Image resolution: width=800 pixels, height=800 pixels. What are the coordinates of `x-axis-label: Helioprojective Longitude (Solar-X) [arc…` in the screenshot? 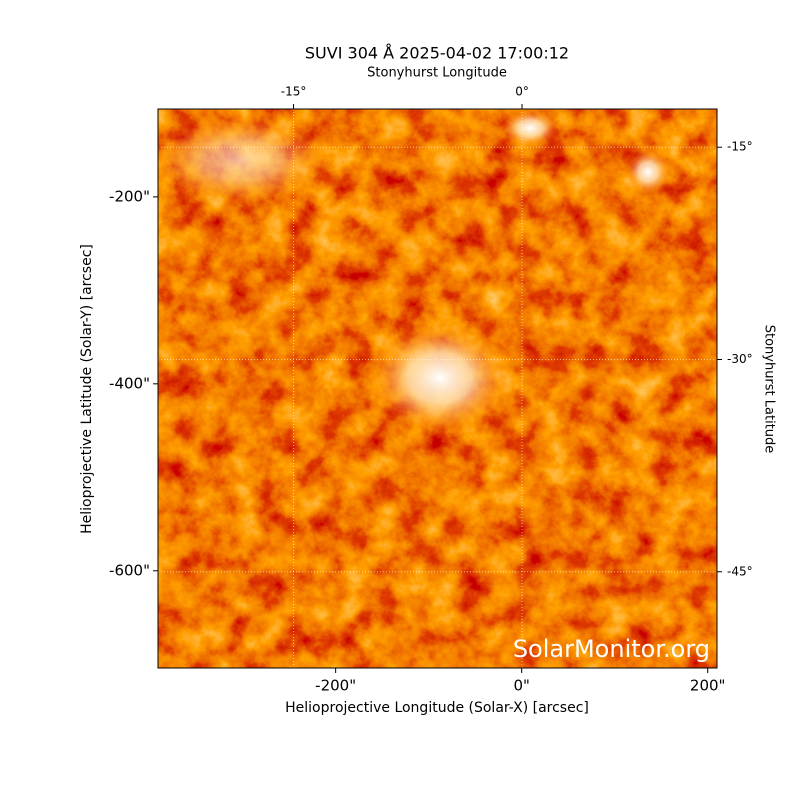 It's located at (437, 708).